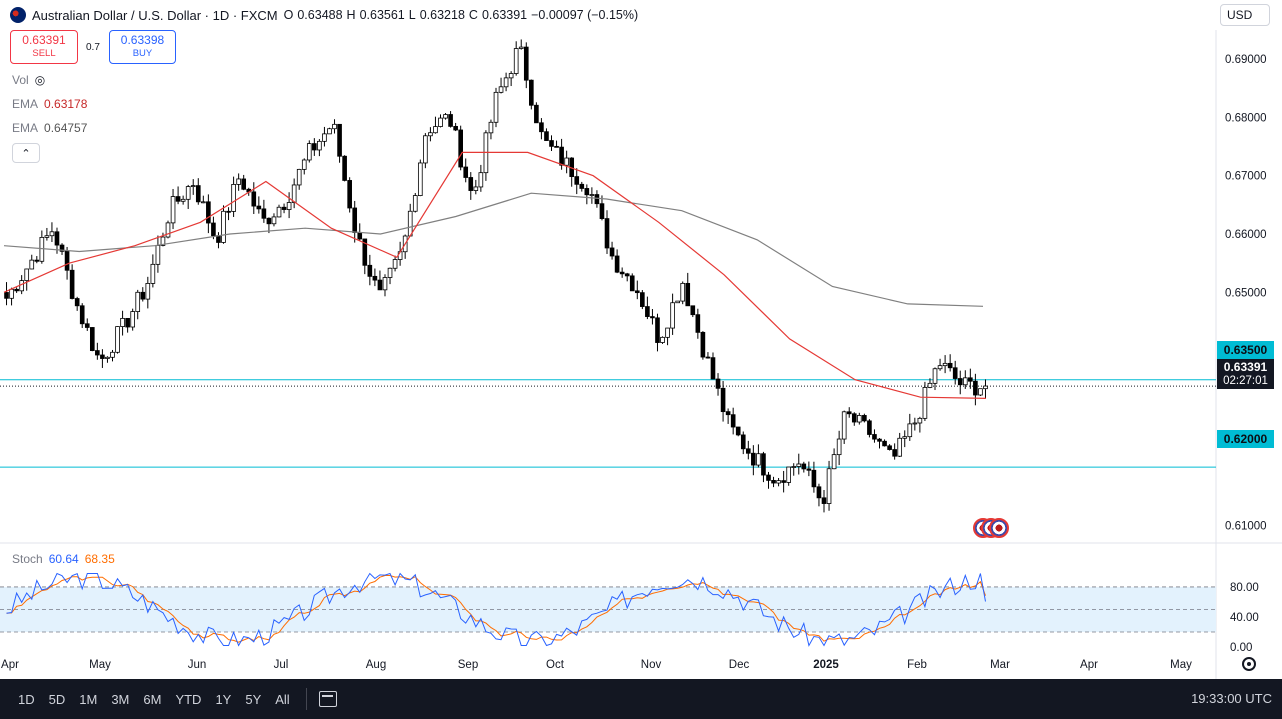  Describe the element at coordinates (496, 609) in the screenshot. I see `stoch-d-line` at that location.